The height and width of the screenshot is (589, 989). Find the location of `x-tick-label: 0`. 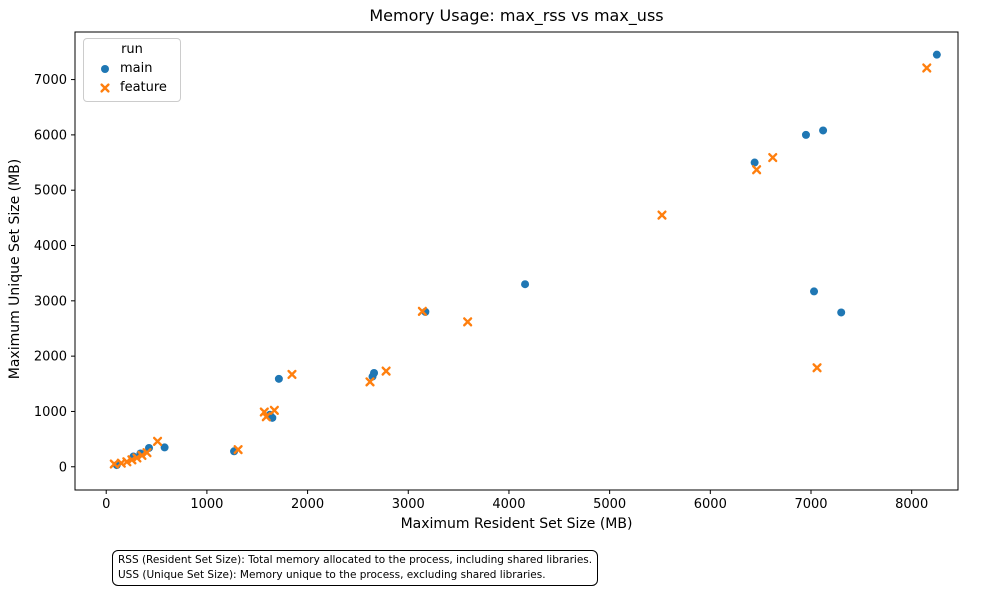

x-tick-label: 0 is located at coordinates (106, 504).